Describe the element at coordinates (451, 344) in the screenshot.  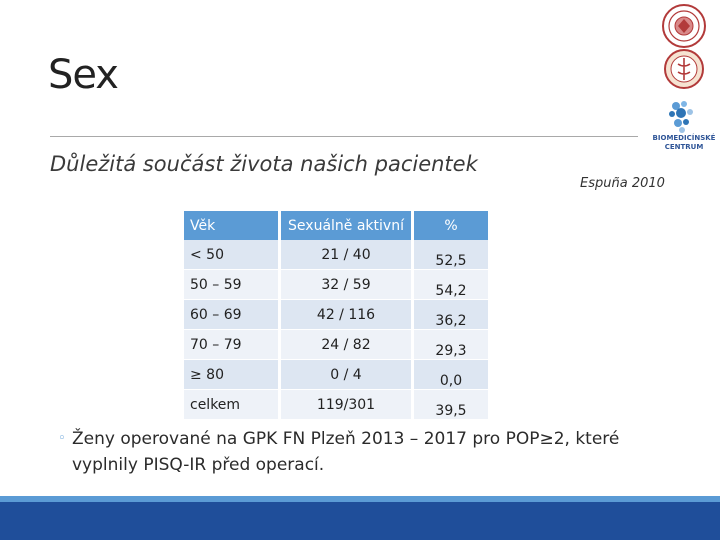
I see `cell-percent: 29,3` at that location.